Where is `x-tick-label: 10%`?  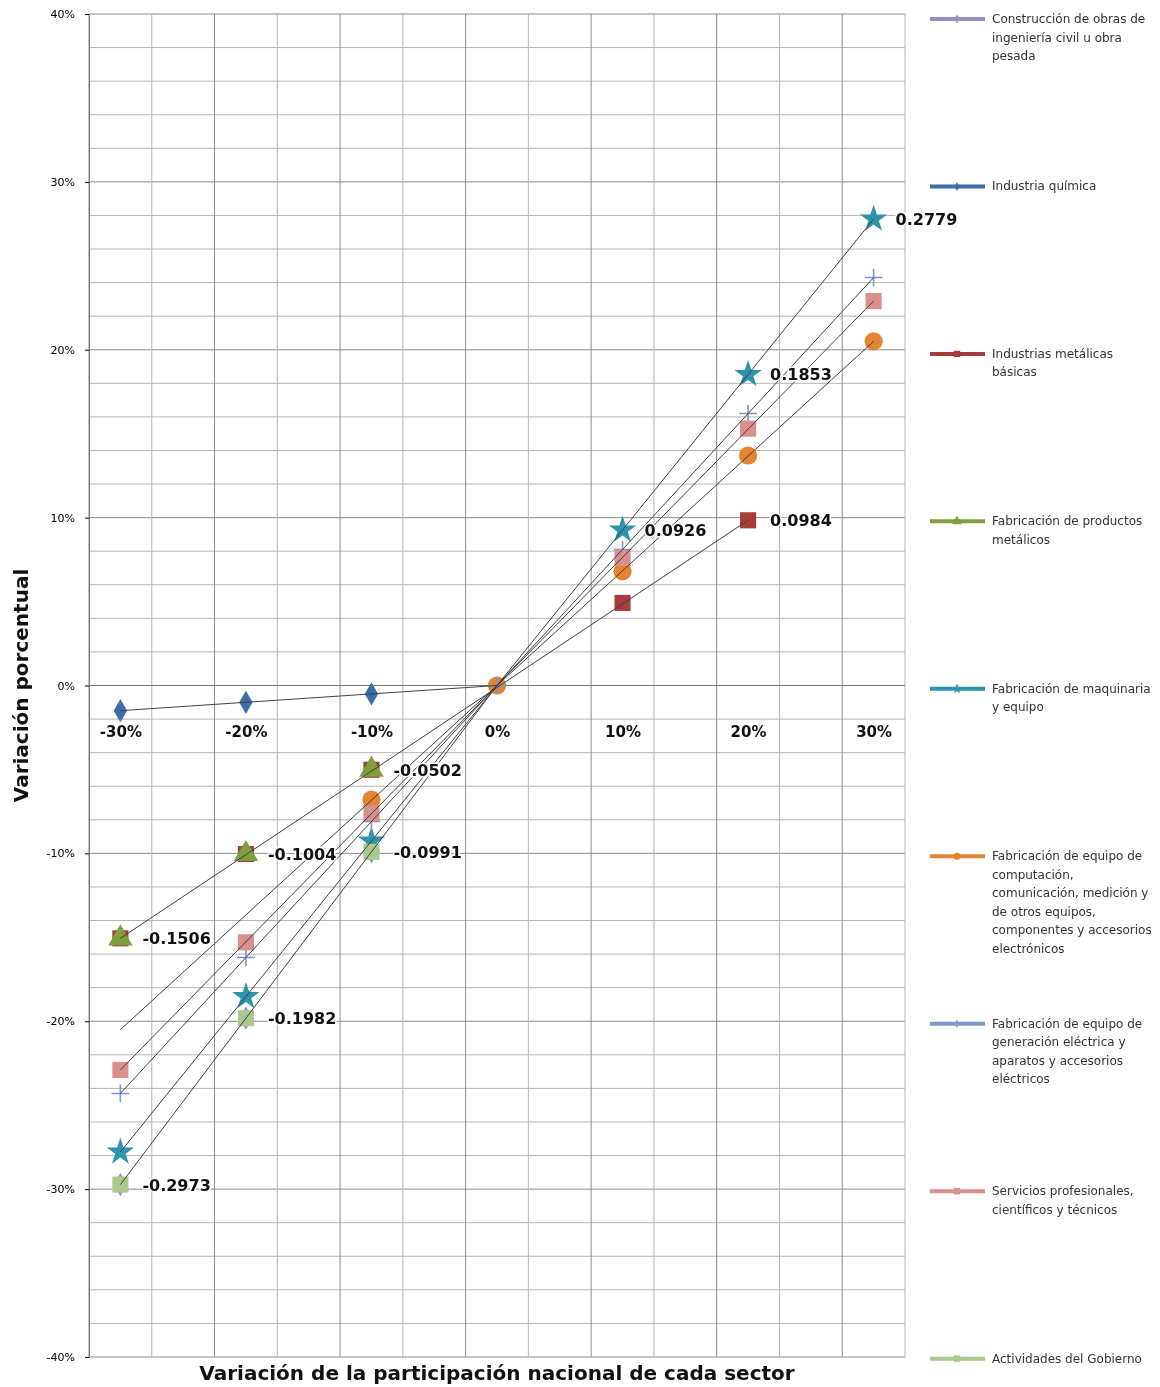
x-tick-label: 10% is located at coordinates (623, 731).